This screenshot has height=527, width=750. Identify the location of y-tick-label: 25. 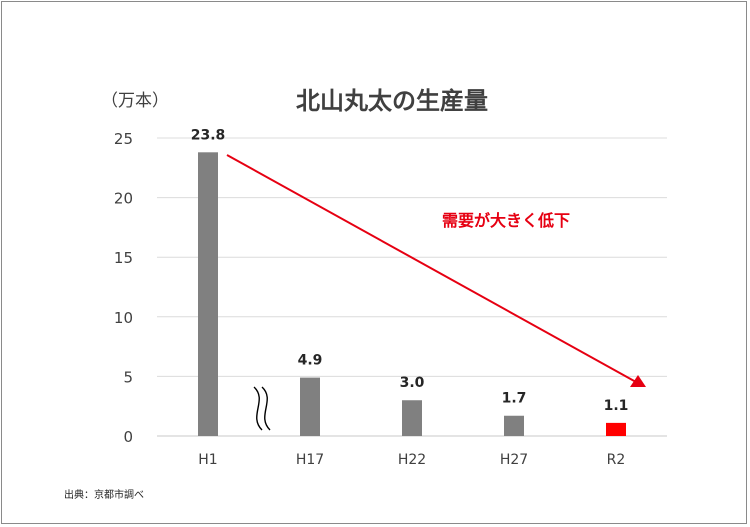
(123, 139).